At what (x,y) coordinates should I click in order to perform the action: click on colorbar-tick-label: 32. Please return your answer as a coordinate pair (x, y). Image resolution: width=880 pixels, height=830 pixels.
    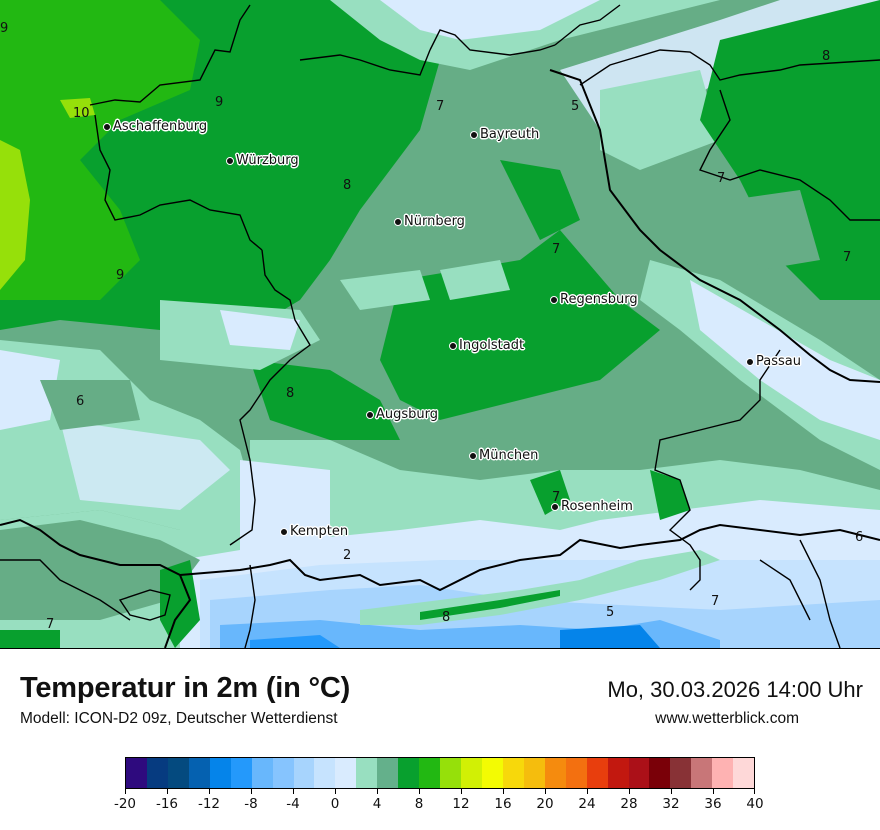
    Looking at the image, I should click on (671, 804).